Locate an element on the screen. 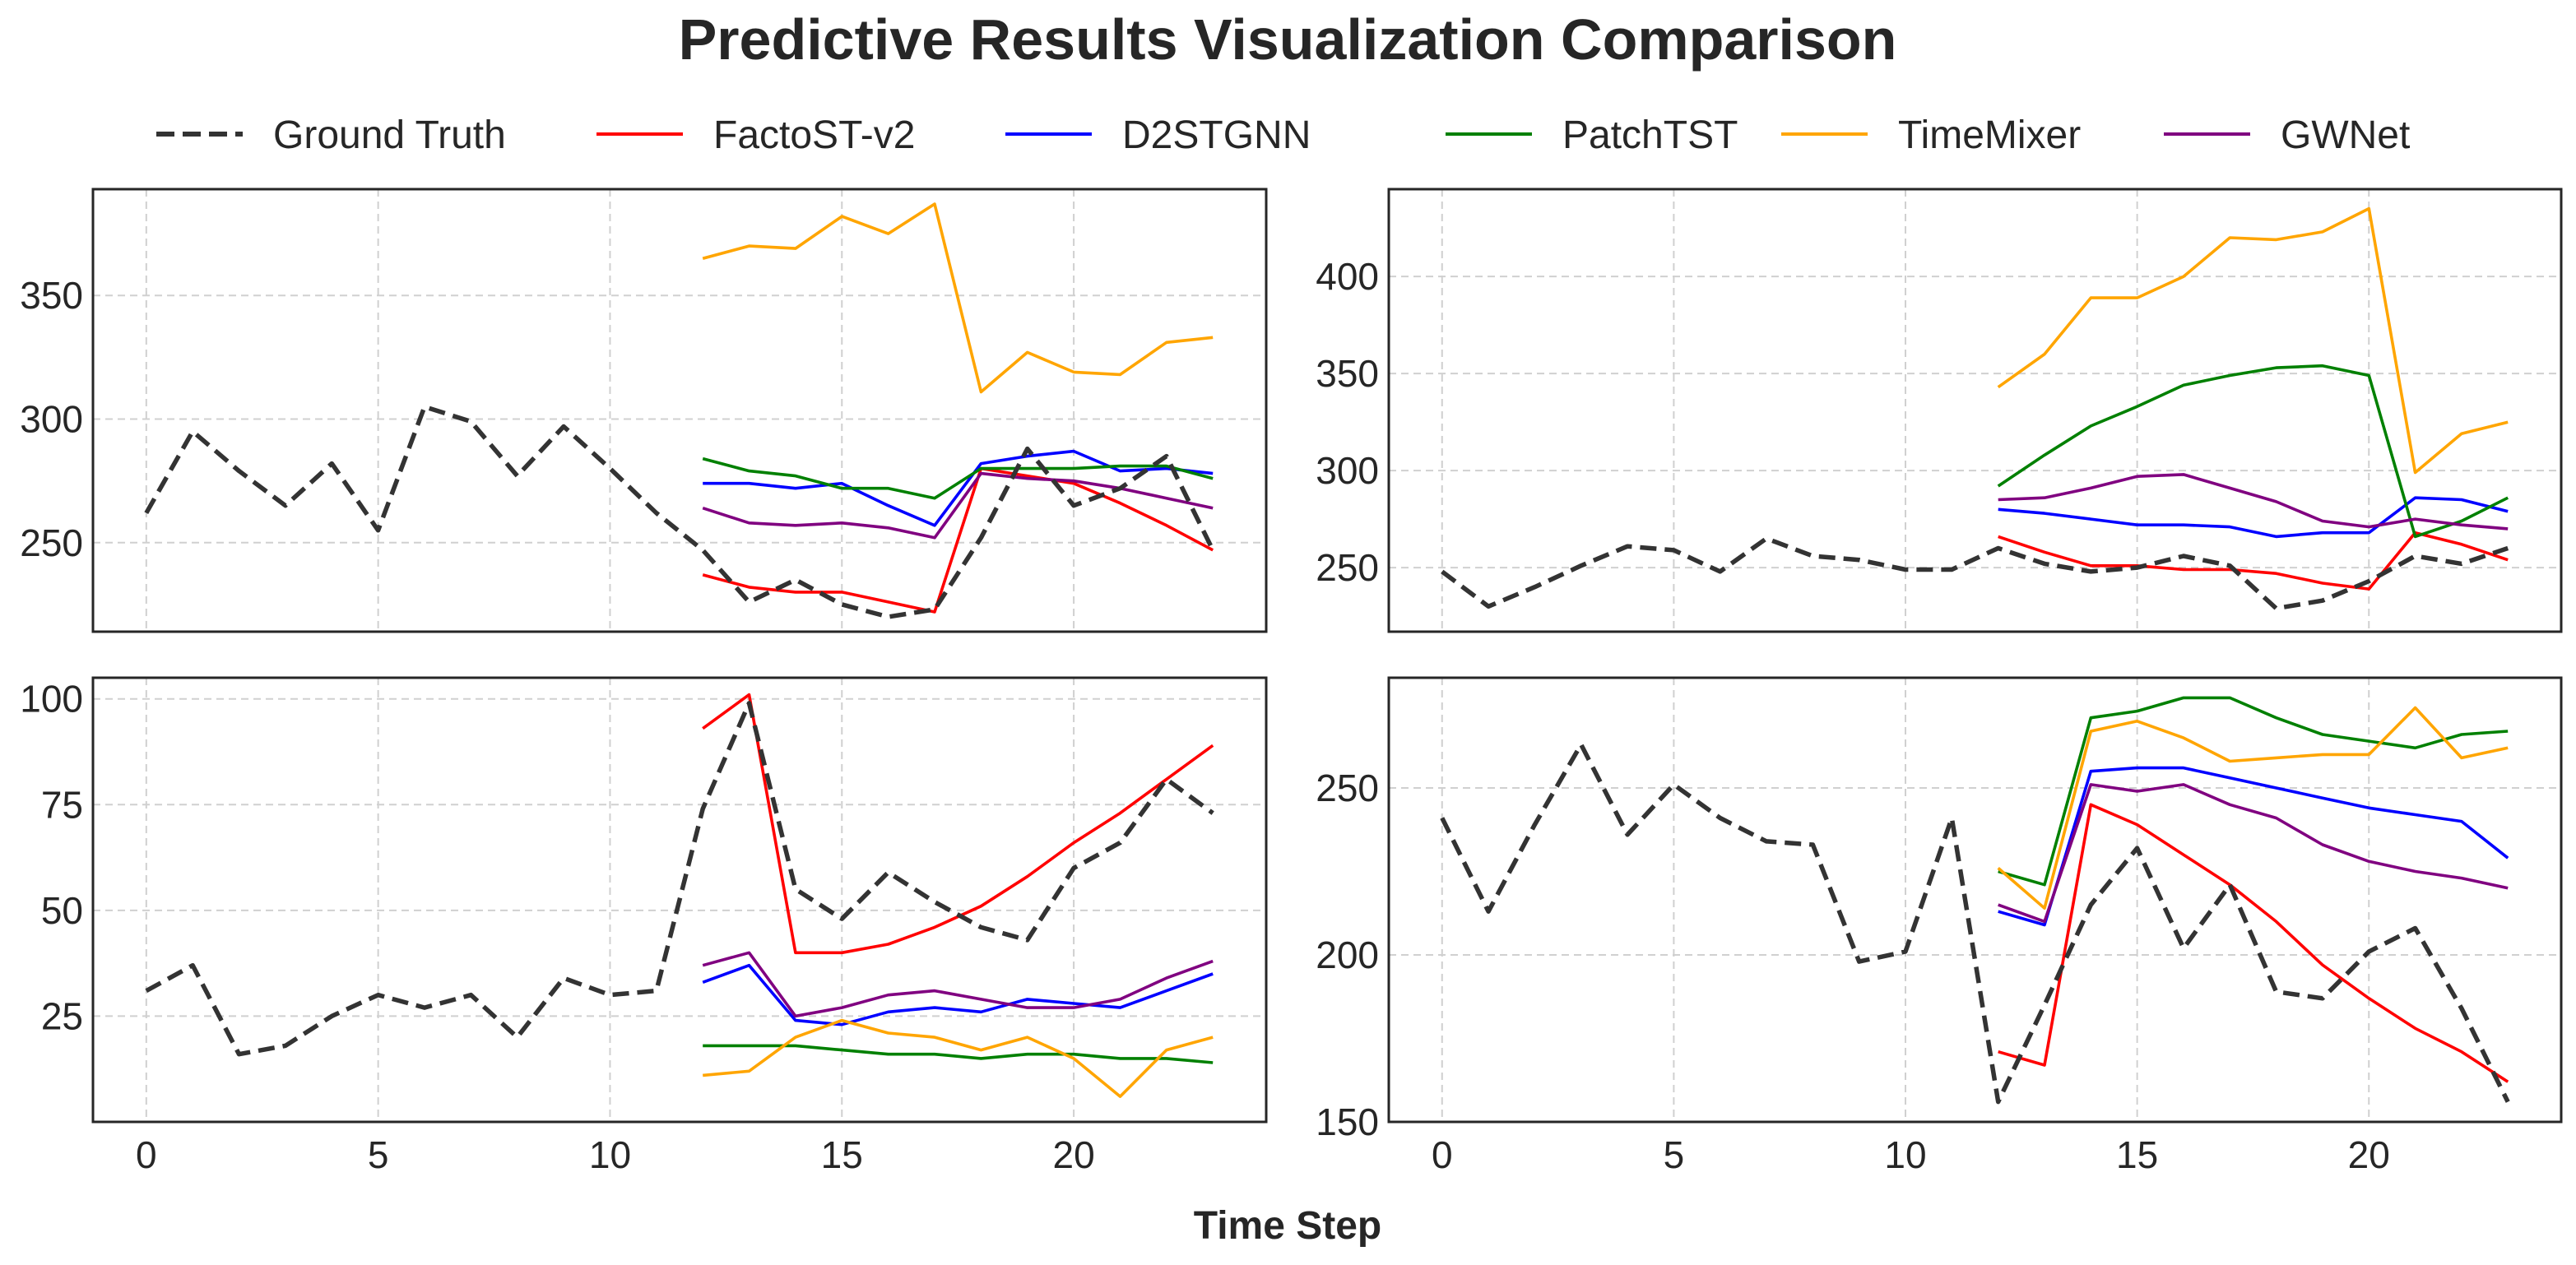  y-tick-label: 100 is located at coordinates (52, 699).